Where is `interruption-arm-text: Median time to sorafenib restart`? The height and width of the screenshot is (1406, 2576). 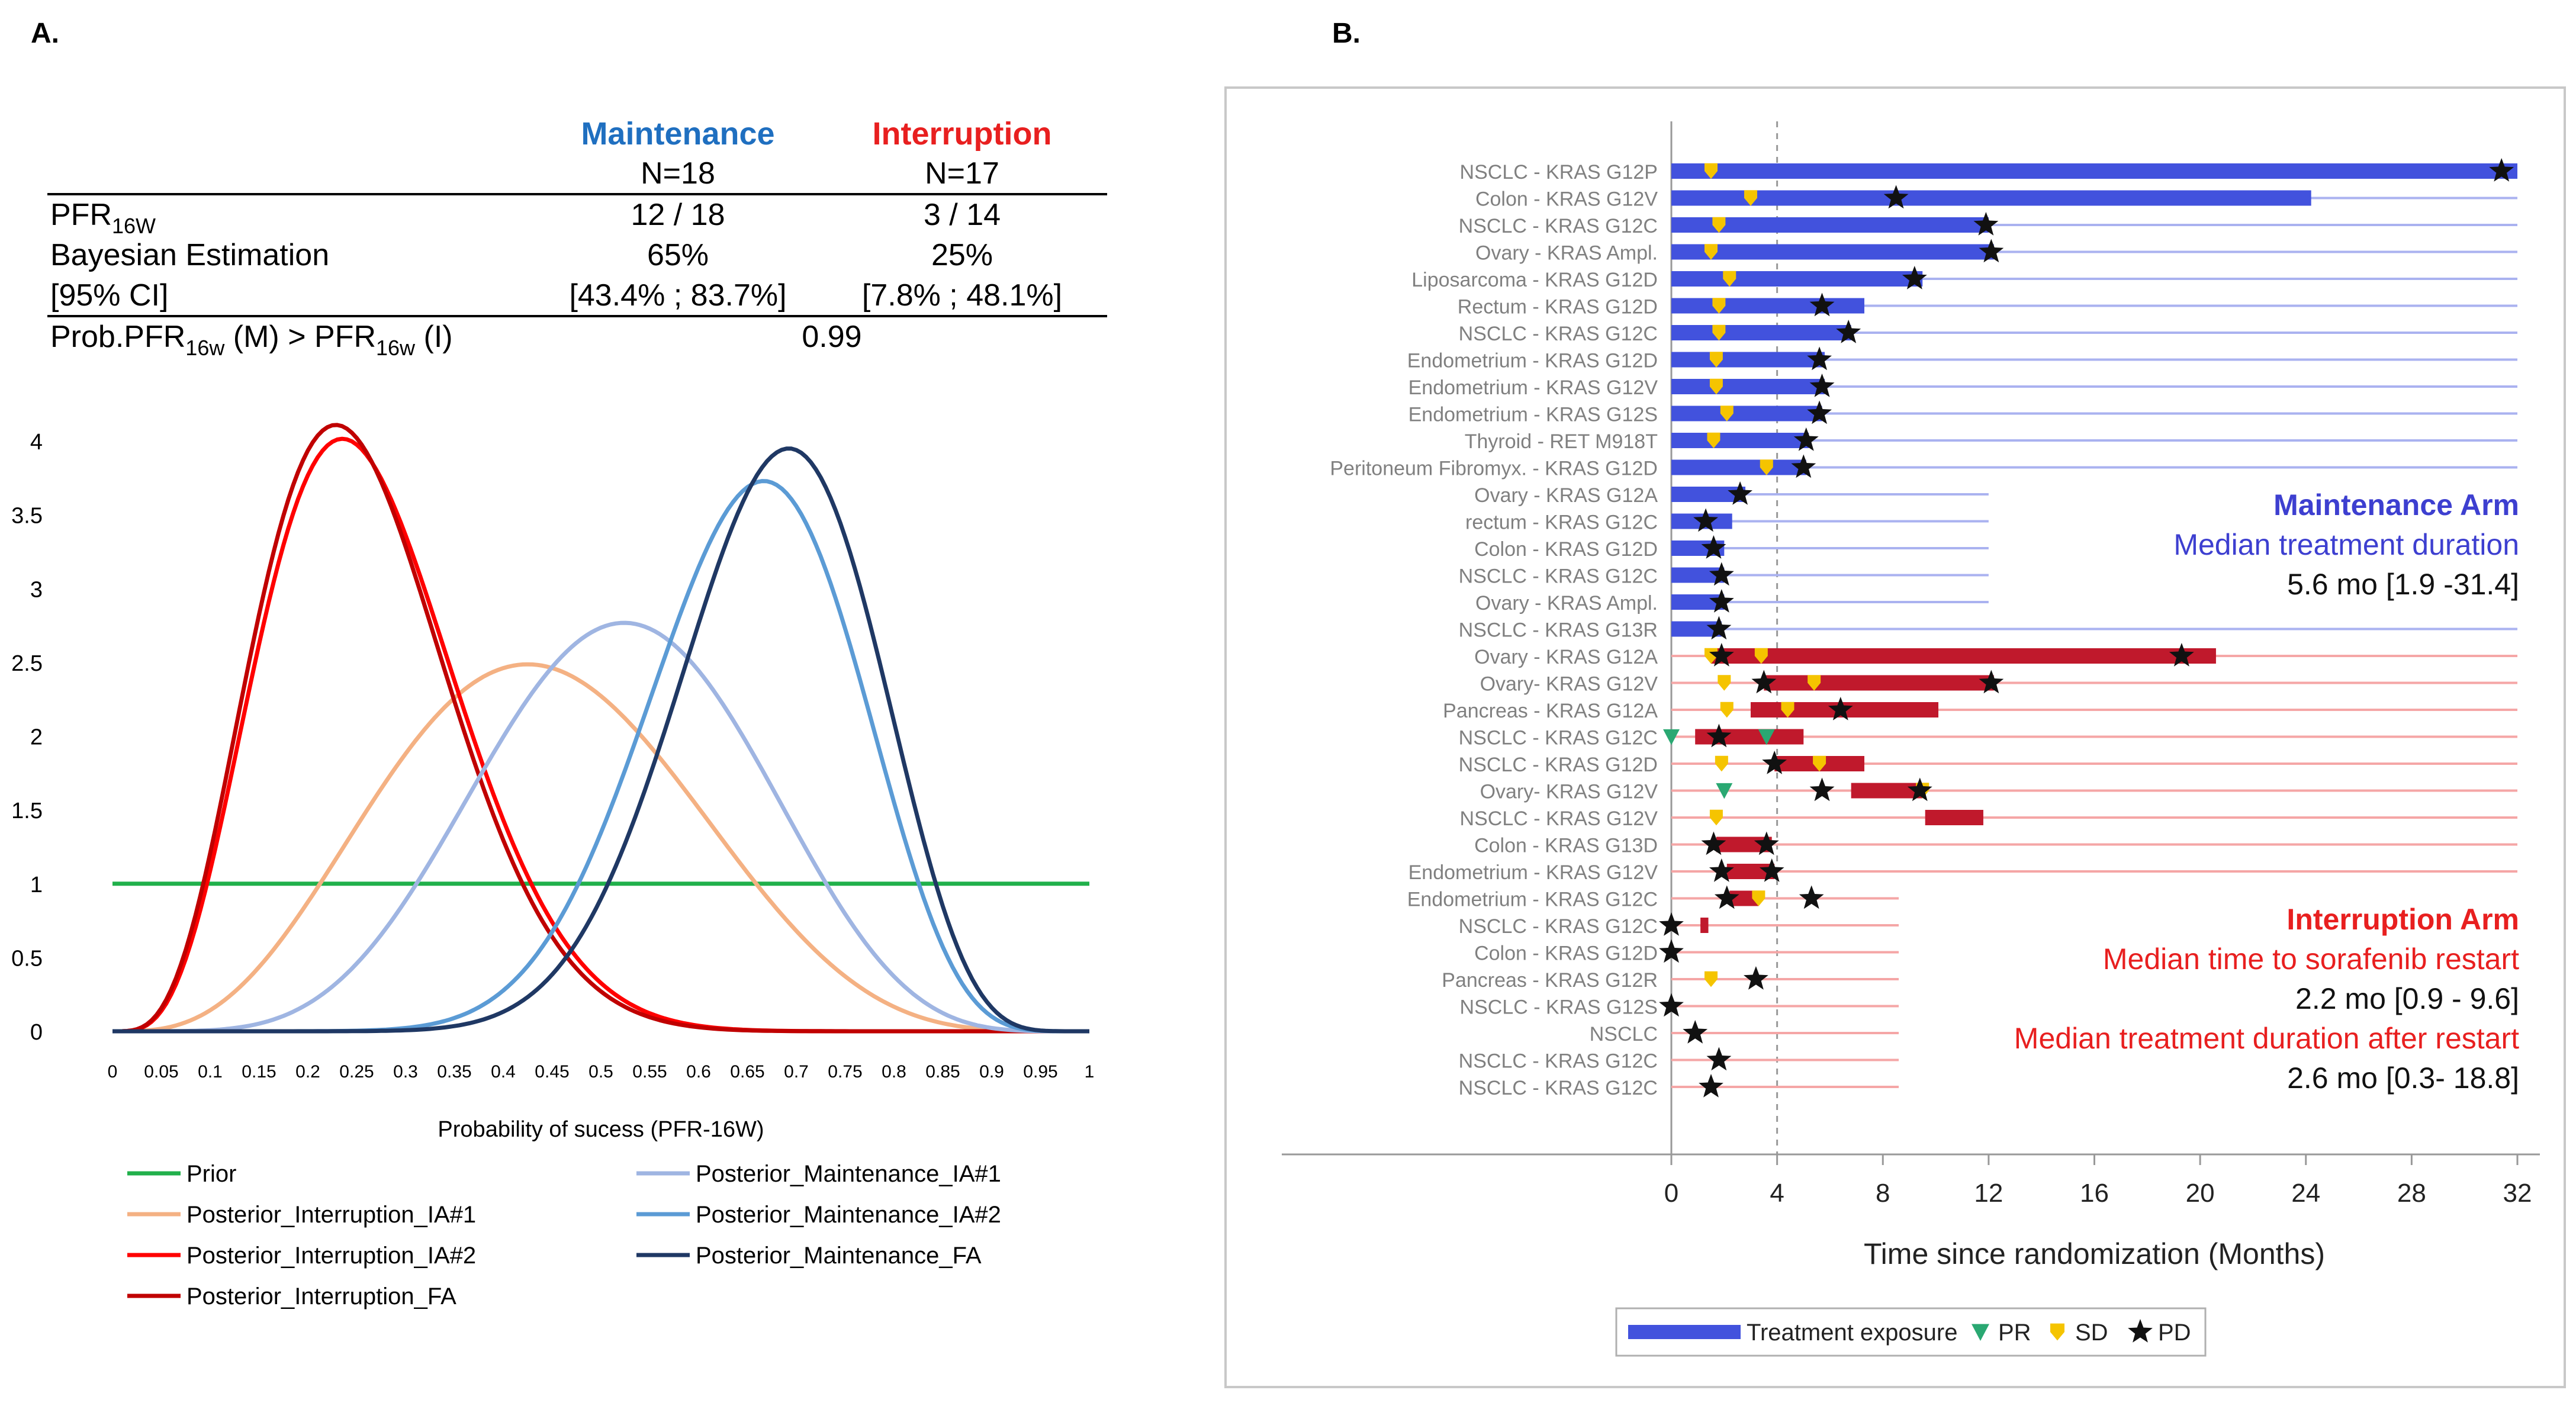
interruption-arm-text: Median time to sorafenib restart is located at coordinates (2311, 959).